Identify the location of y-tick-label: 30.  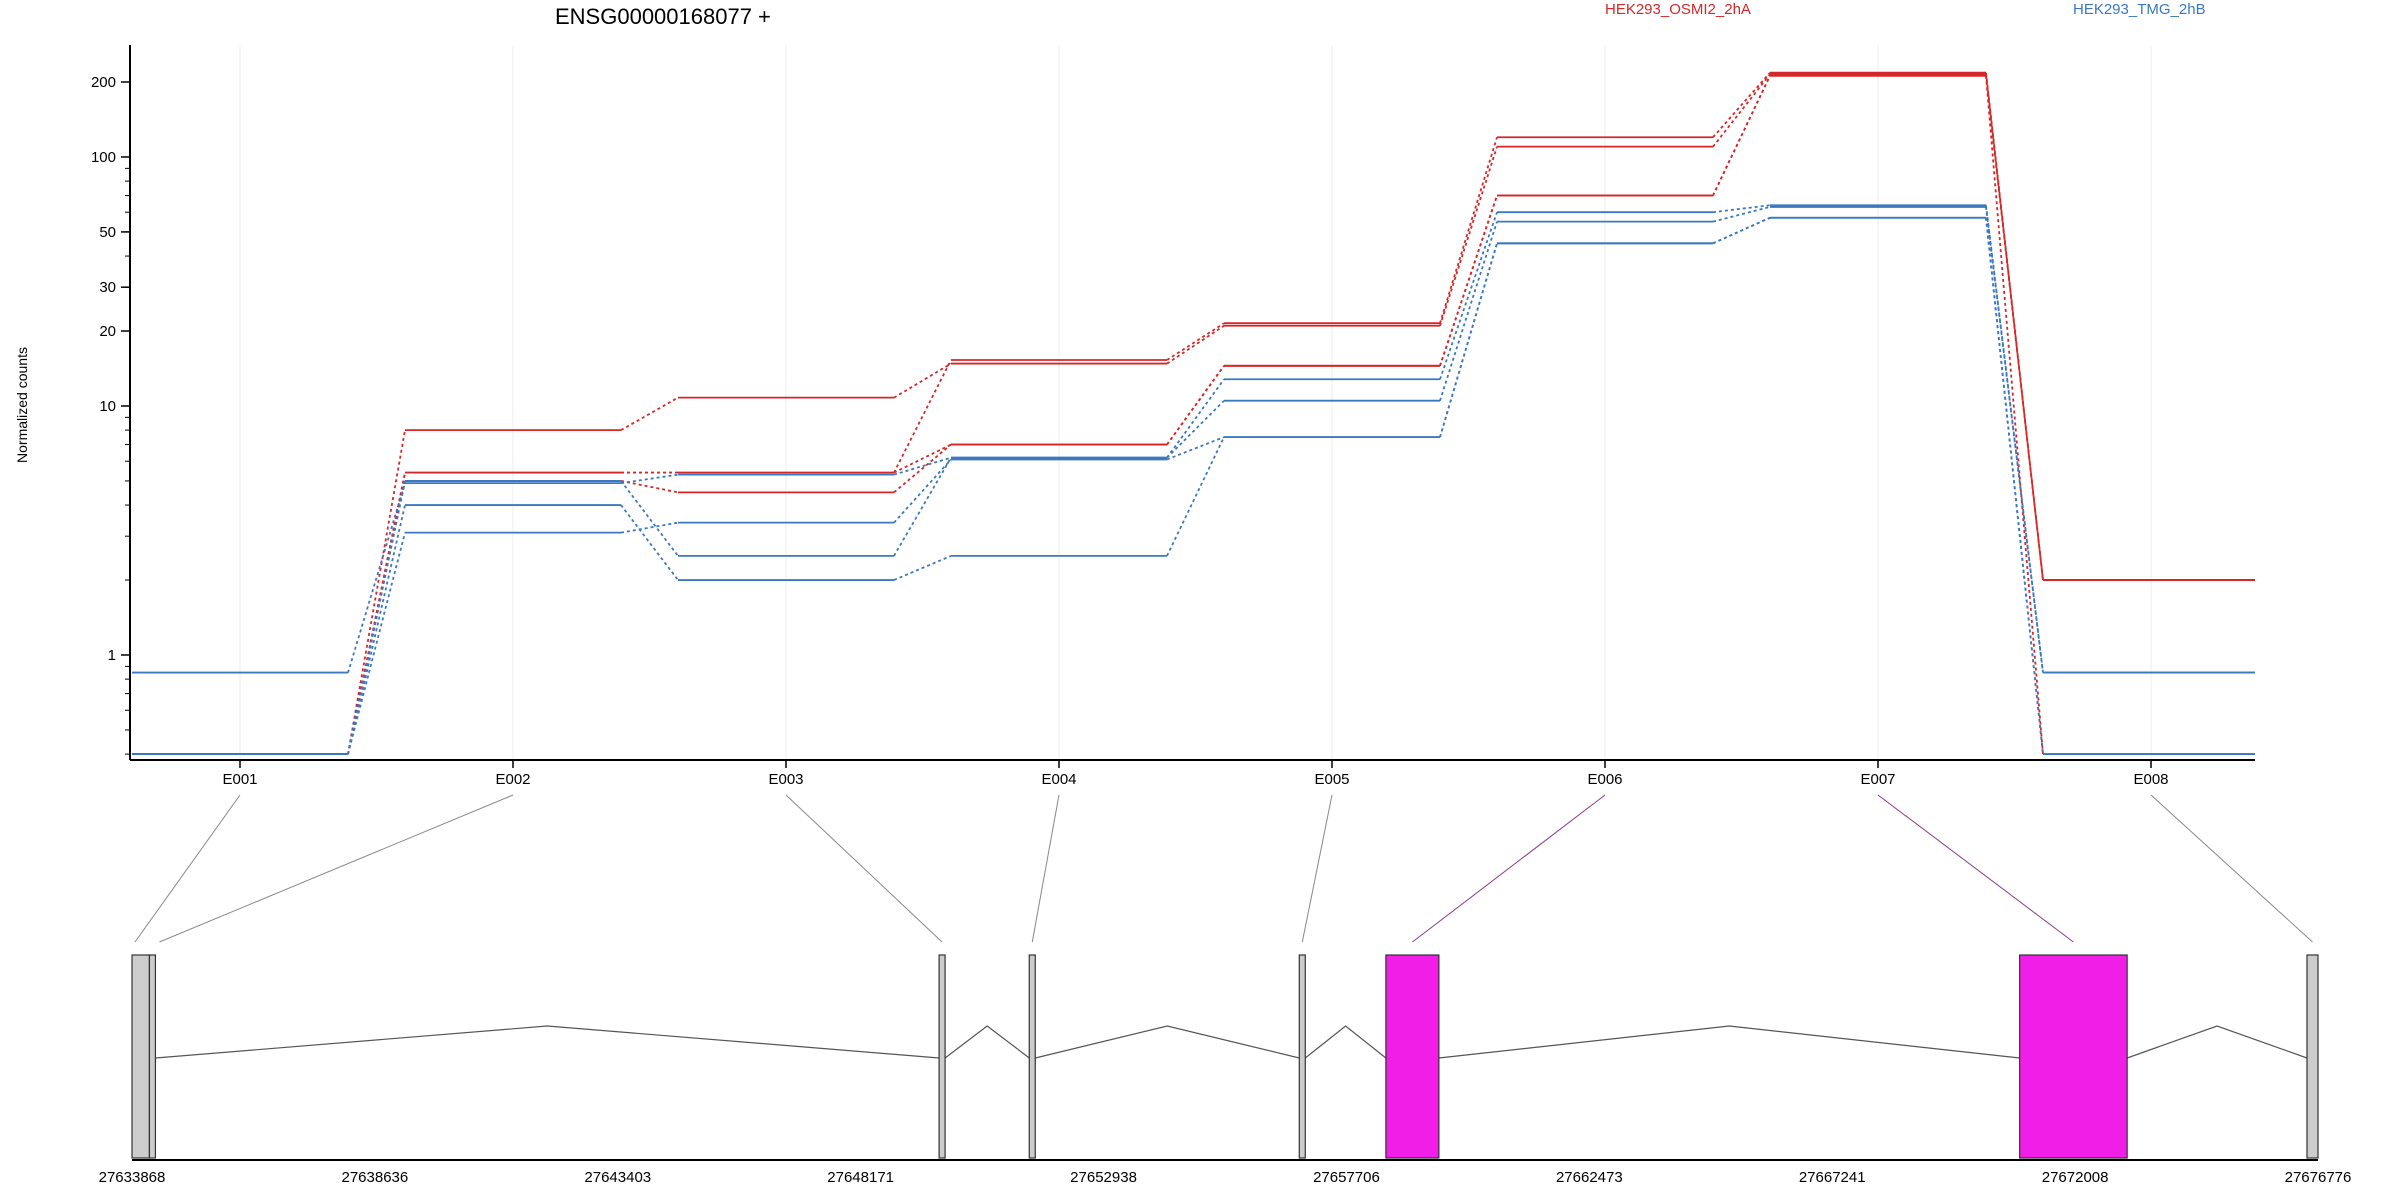
(107, 287).